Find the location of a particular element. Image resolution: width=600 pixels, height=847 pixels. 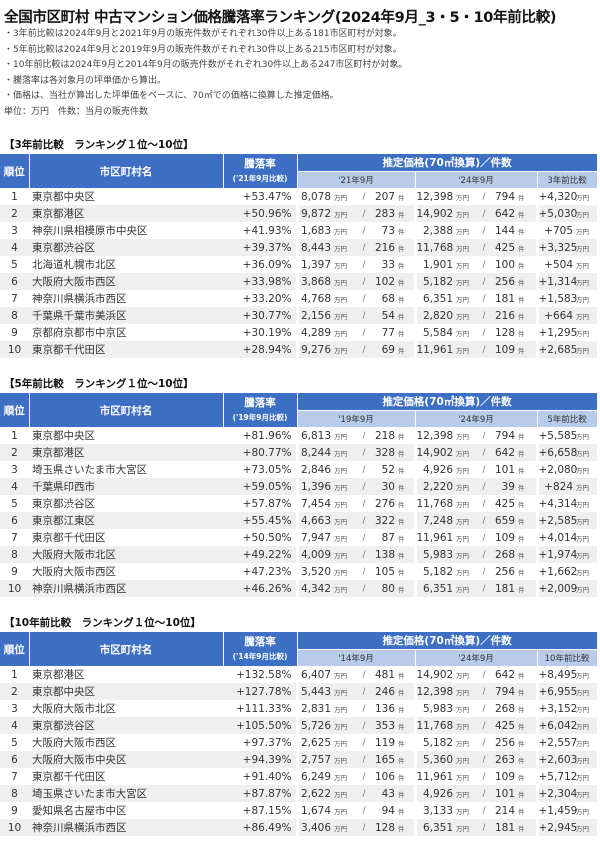

rank: 2 is located at coordinates (14, 213).